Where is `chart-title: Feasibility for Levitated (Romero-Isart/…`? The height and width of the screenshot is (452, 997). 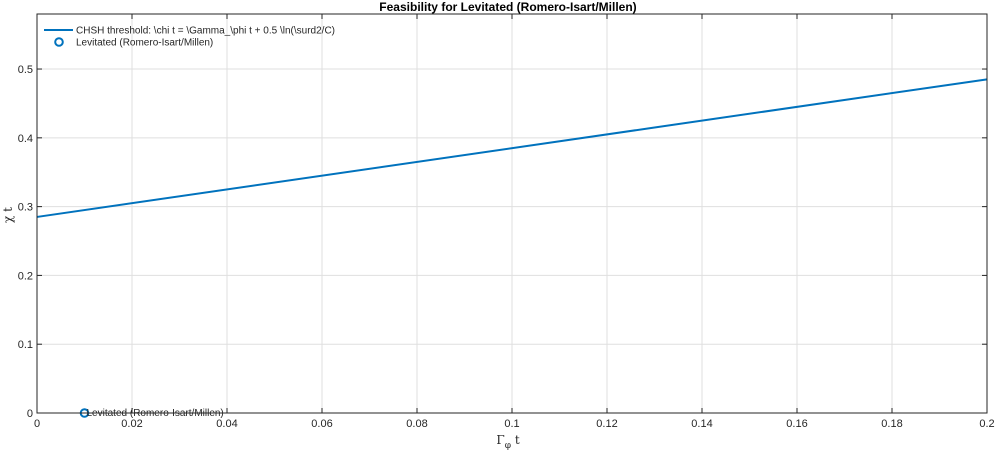 chart-title: Feasibility for Levitated (Romero-Isart/… is located at coordinates (507, 7).